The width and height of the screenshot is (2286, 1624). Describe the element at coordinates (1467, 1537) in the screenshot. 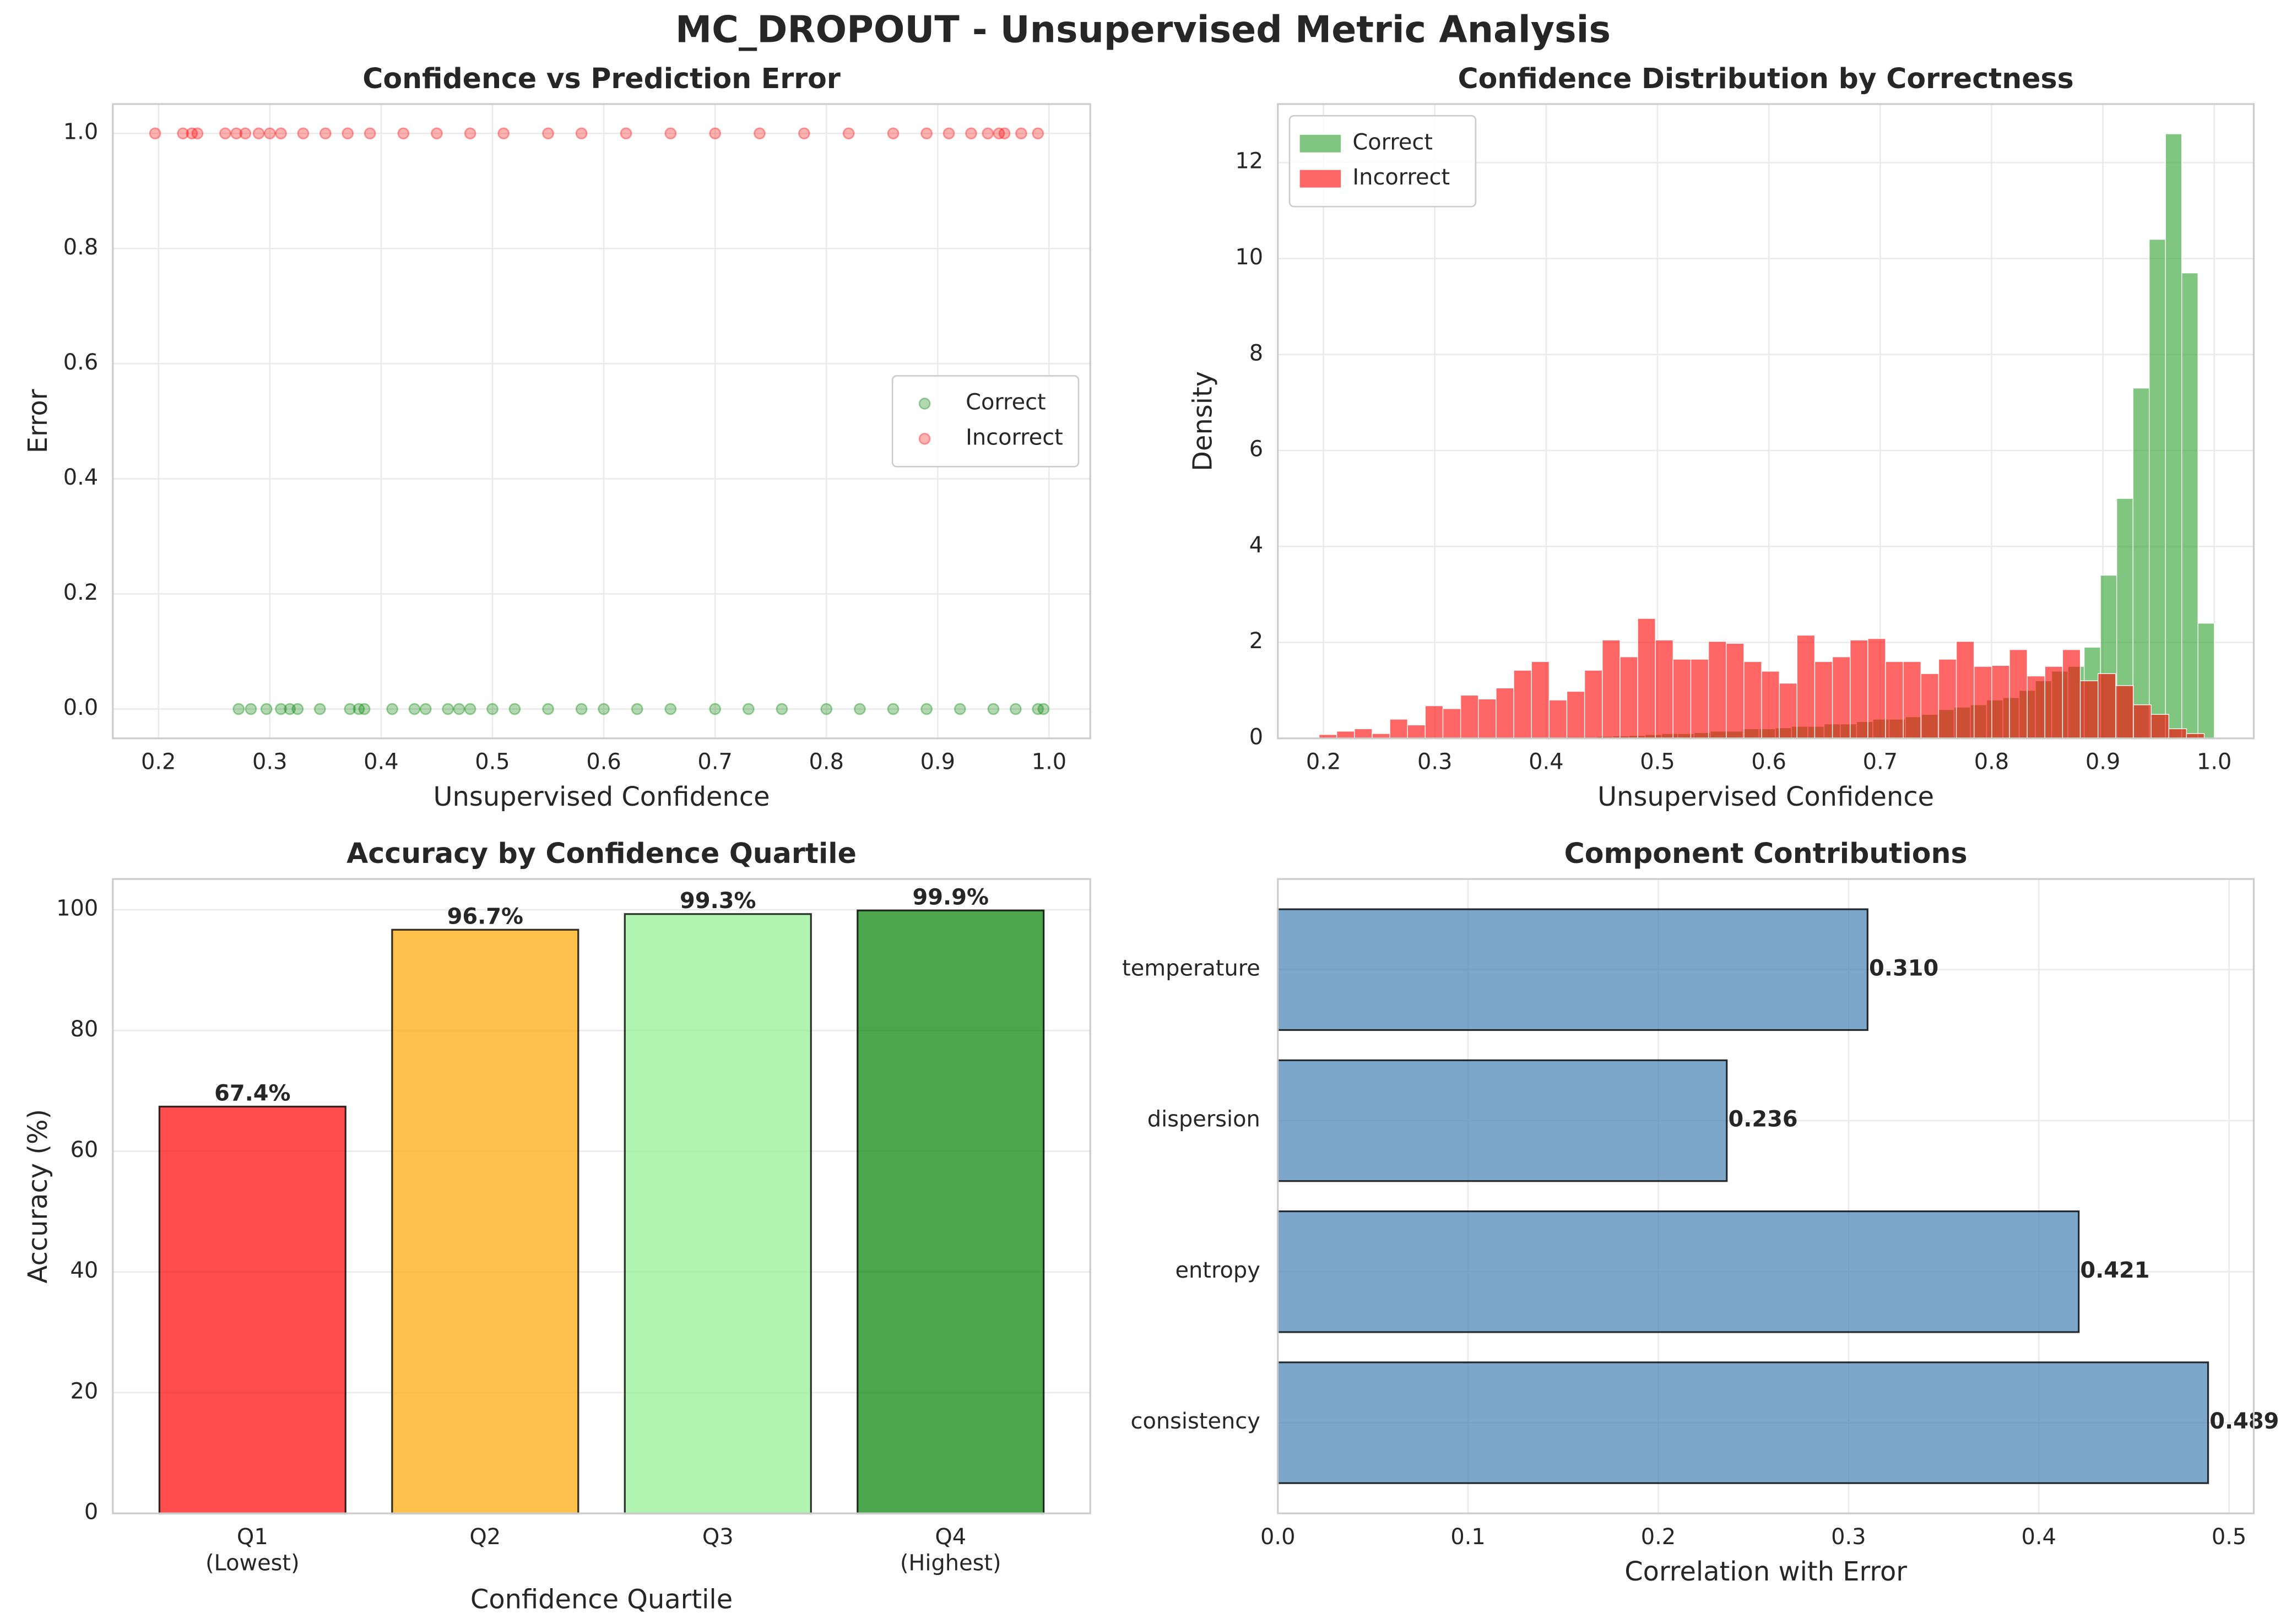

I see `x-tick-label: 0.1` at that location.